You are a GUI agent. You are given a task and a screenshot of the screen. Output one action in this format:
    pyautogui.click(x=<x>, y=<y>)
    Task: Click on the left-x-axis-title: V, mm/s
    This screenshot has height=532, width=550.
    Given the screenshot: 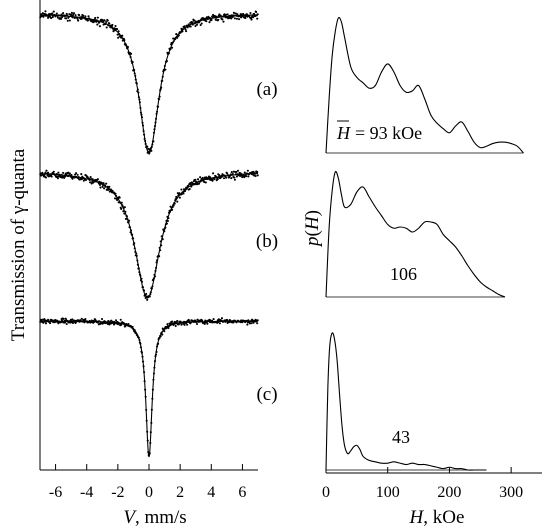 What is the action you would take?
    pyautogui.click(x=154, y=517)
    